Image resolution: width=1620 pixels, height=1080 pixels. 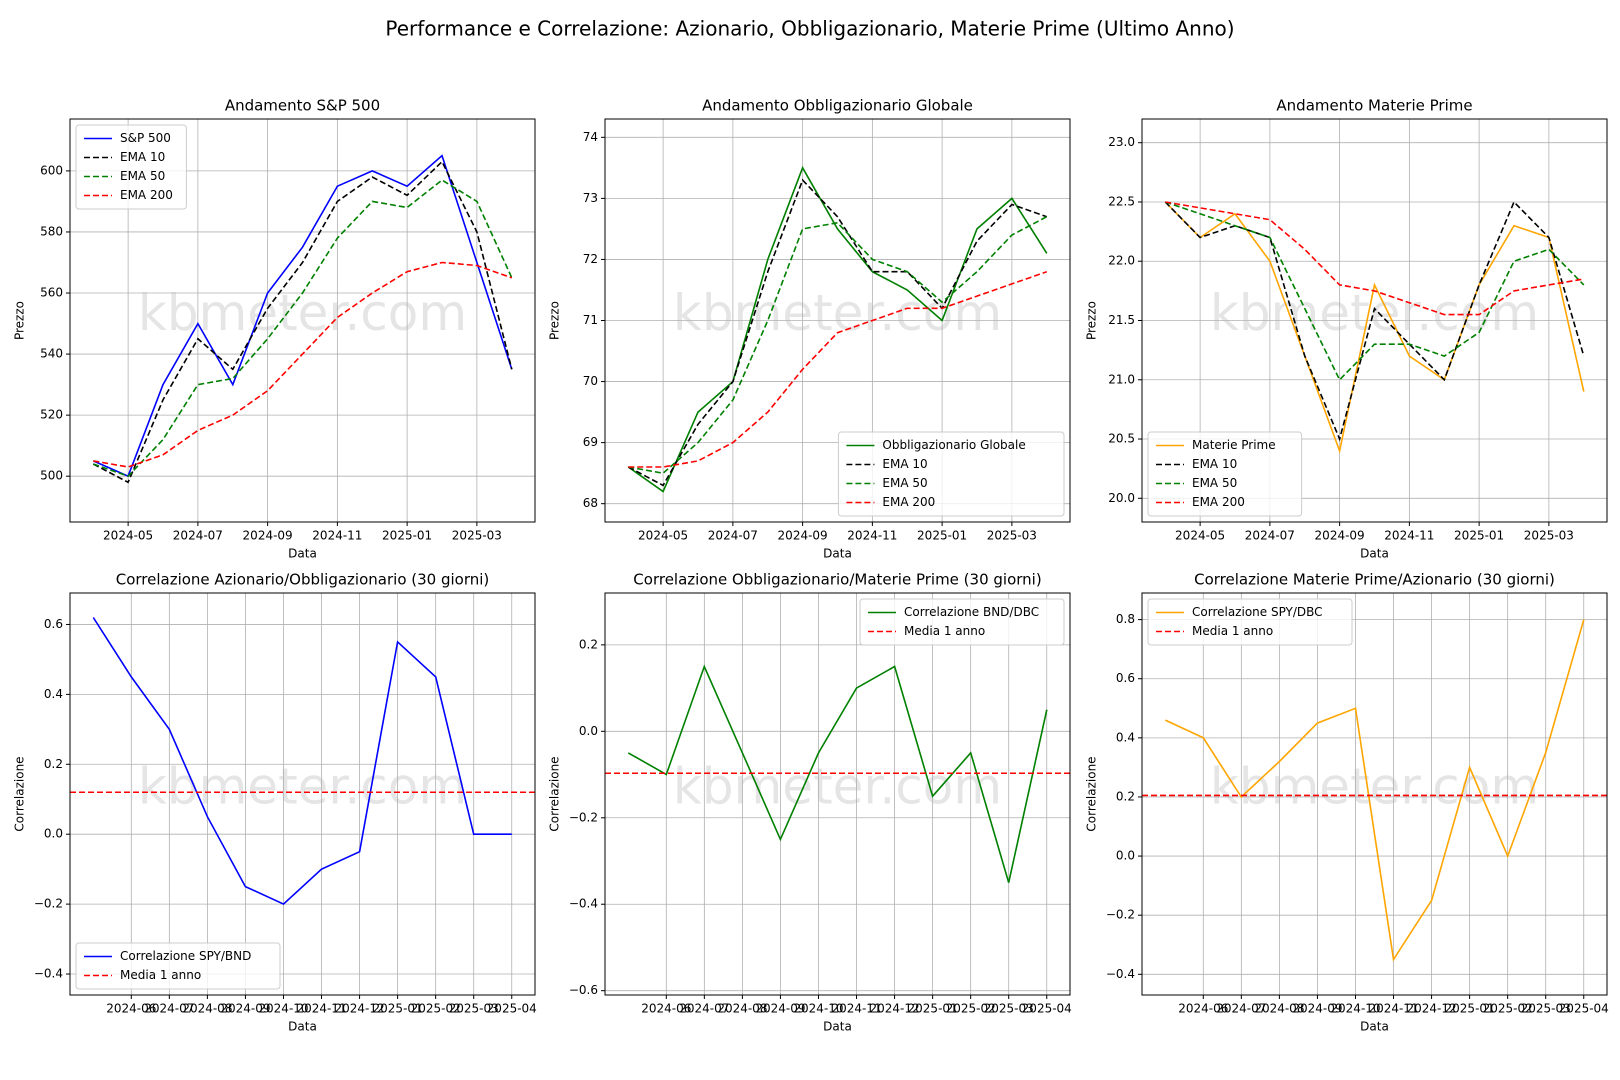 I want to click on y-tick-label: 0.4, so click(x=53, y=694).